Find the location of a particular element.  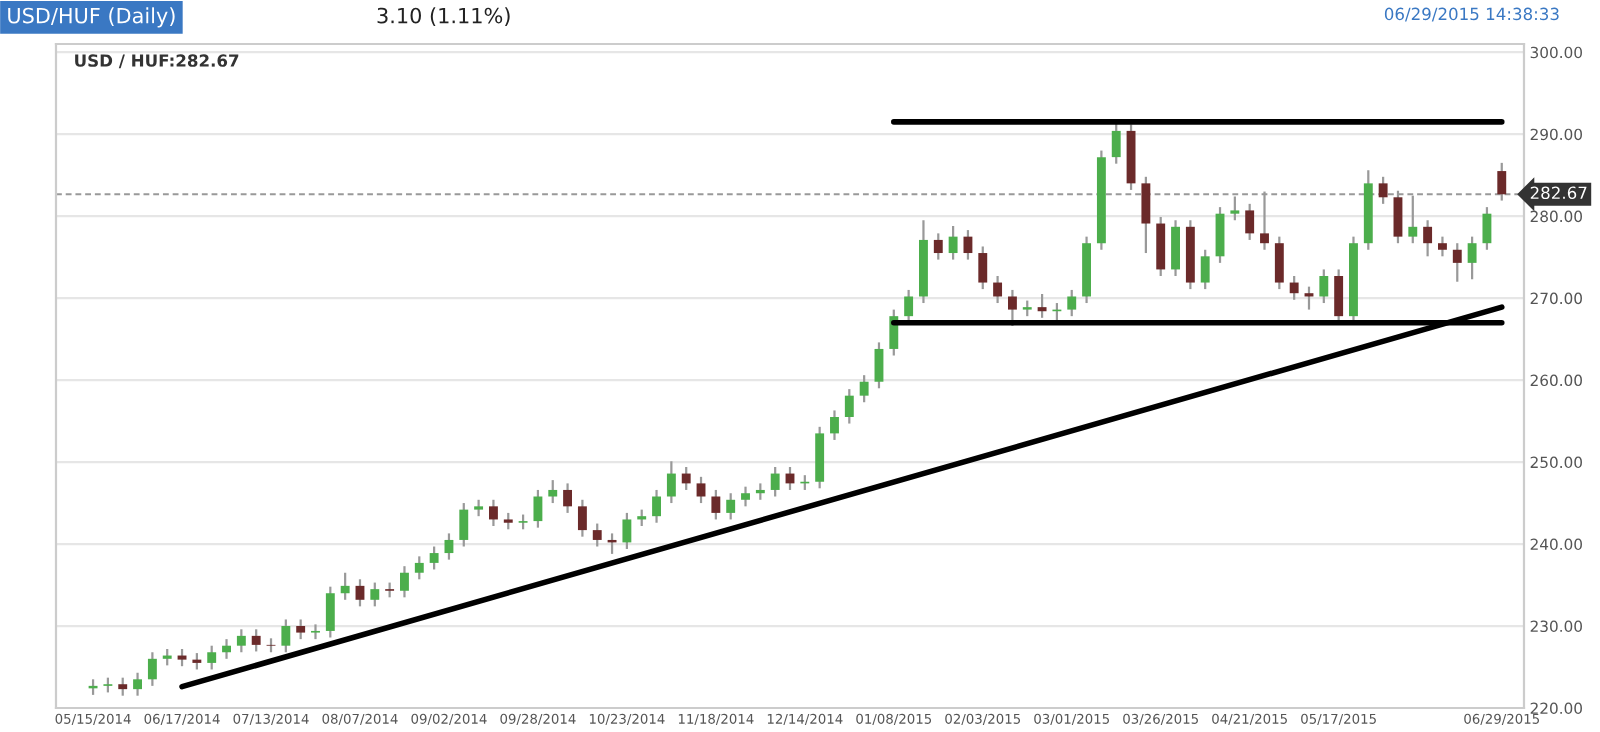

text: 06/29/2015 14:38:33 is located at coordinates (1471, 14).